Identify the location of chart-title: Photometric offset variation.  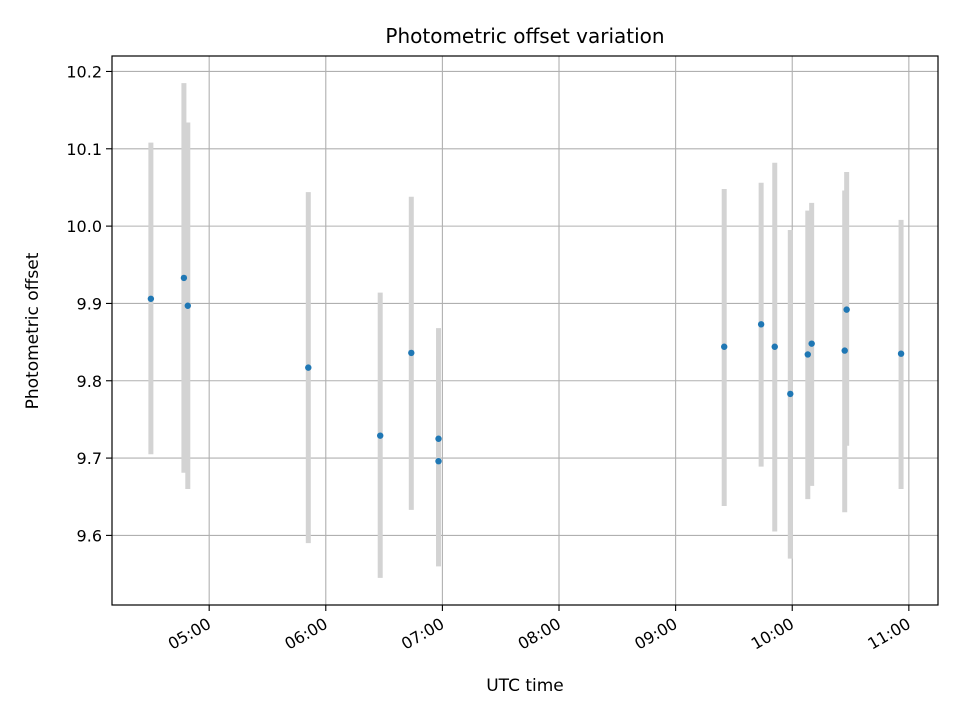
(524, 36).